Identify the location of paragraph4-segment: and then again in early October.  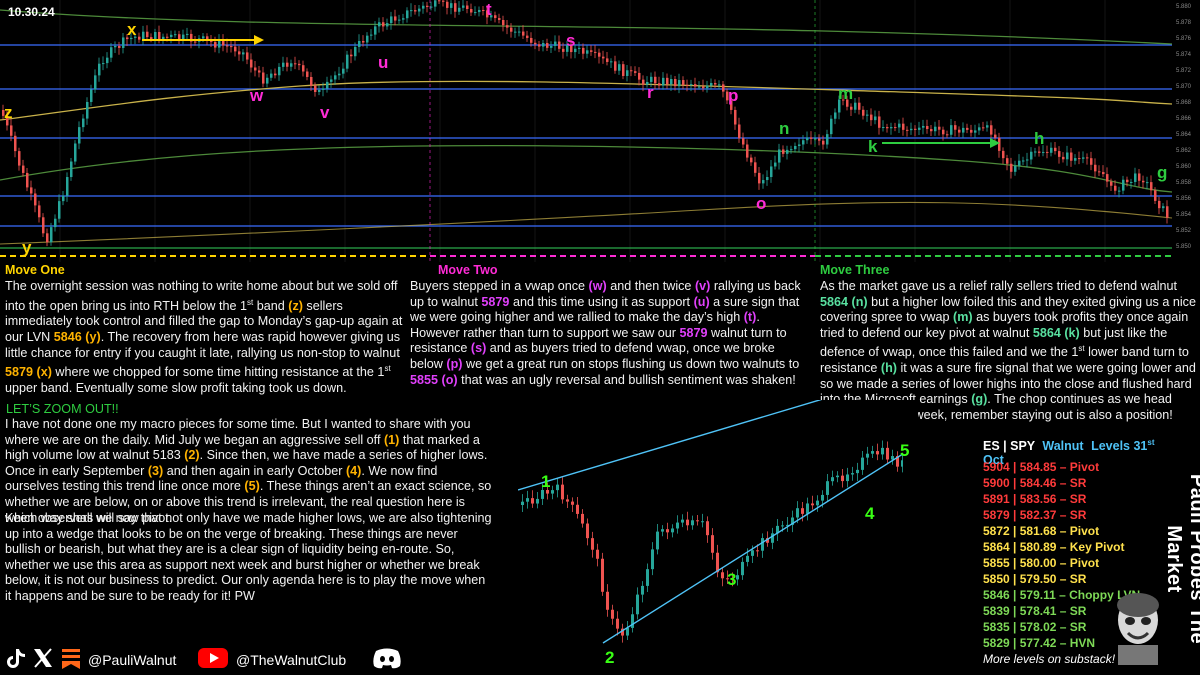
(254, 470).